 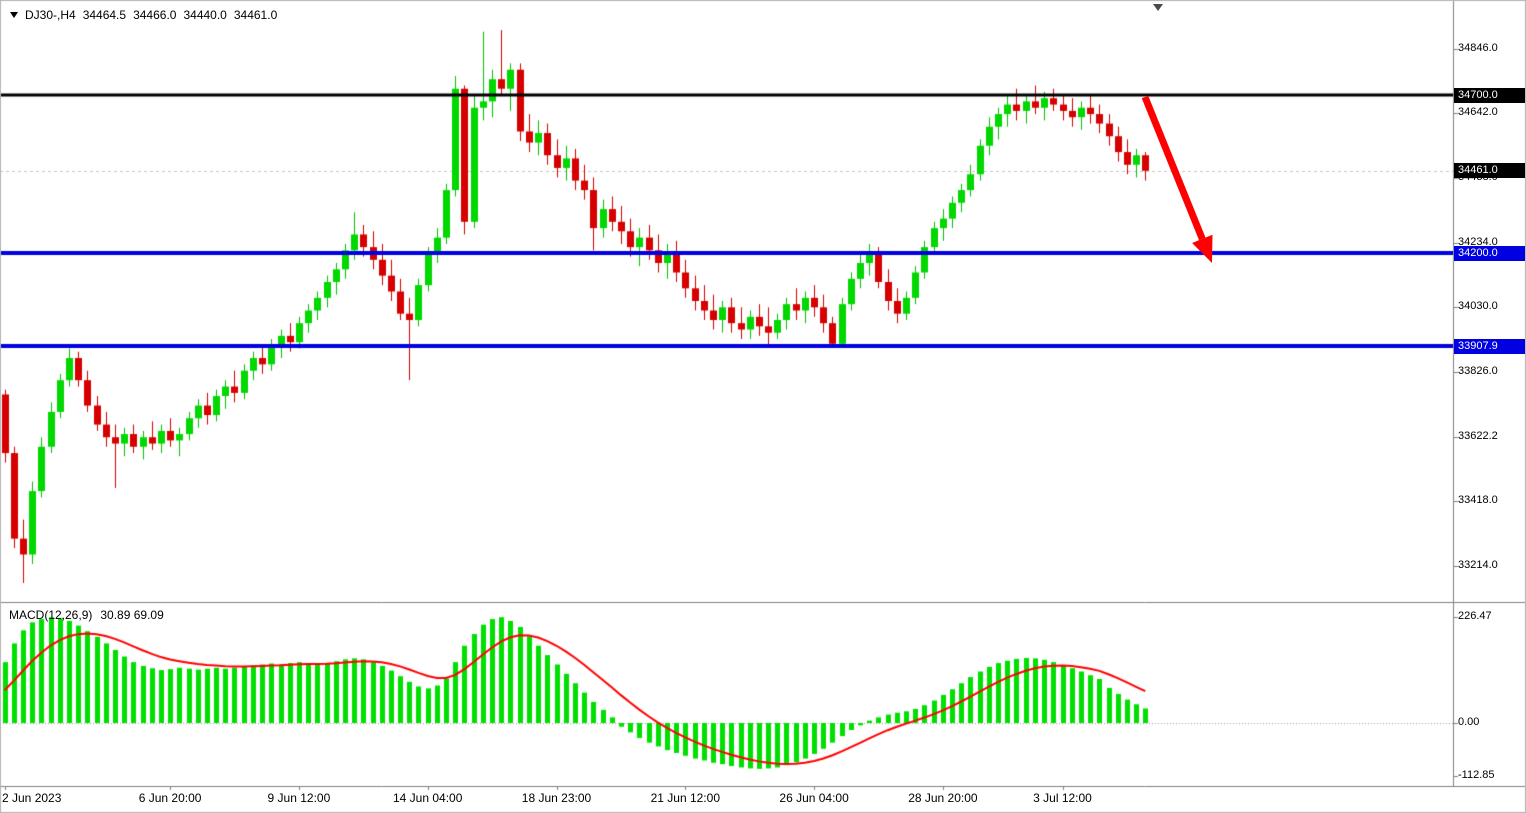 I want to click on macd-name: MACD(12,26,9), so click(x=51, y=615).